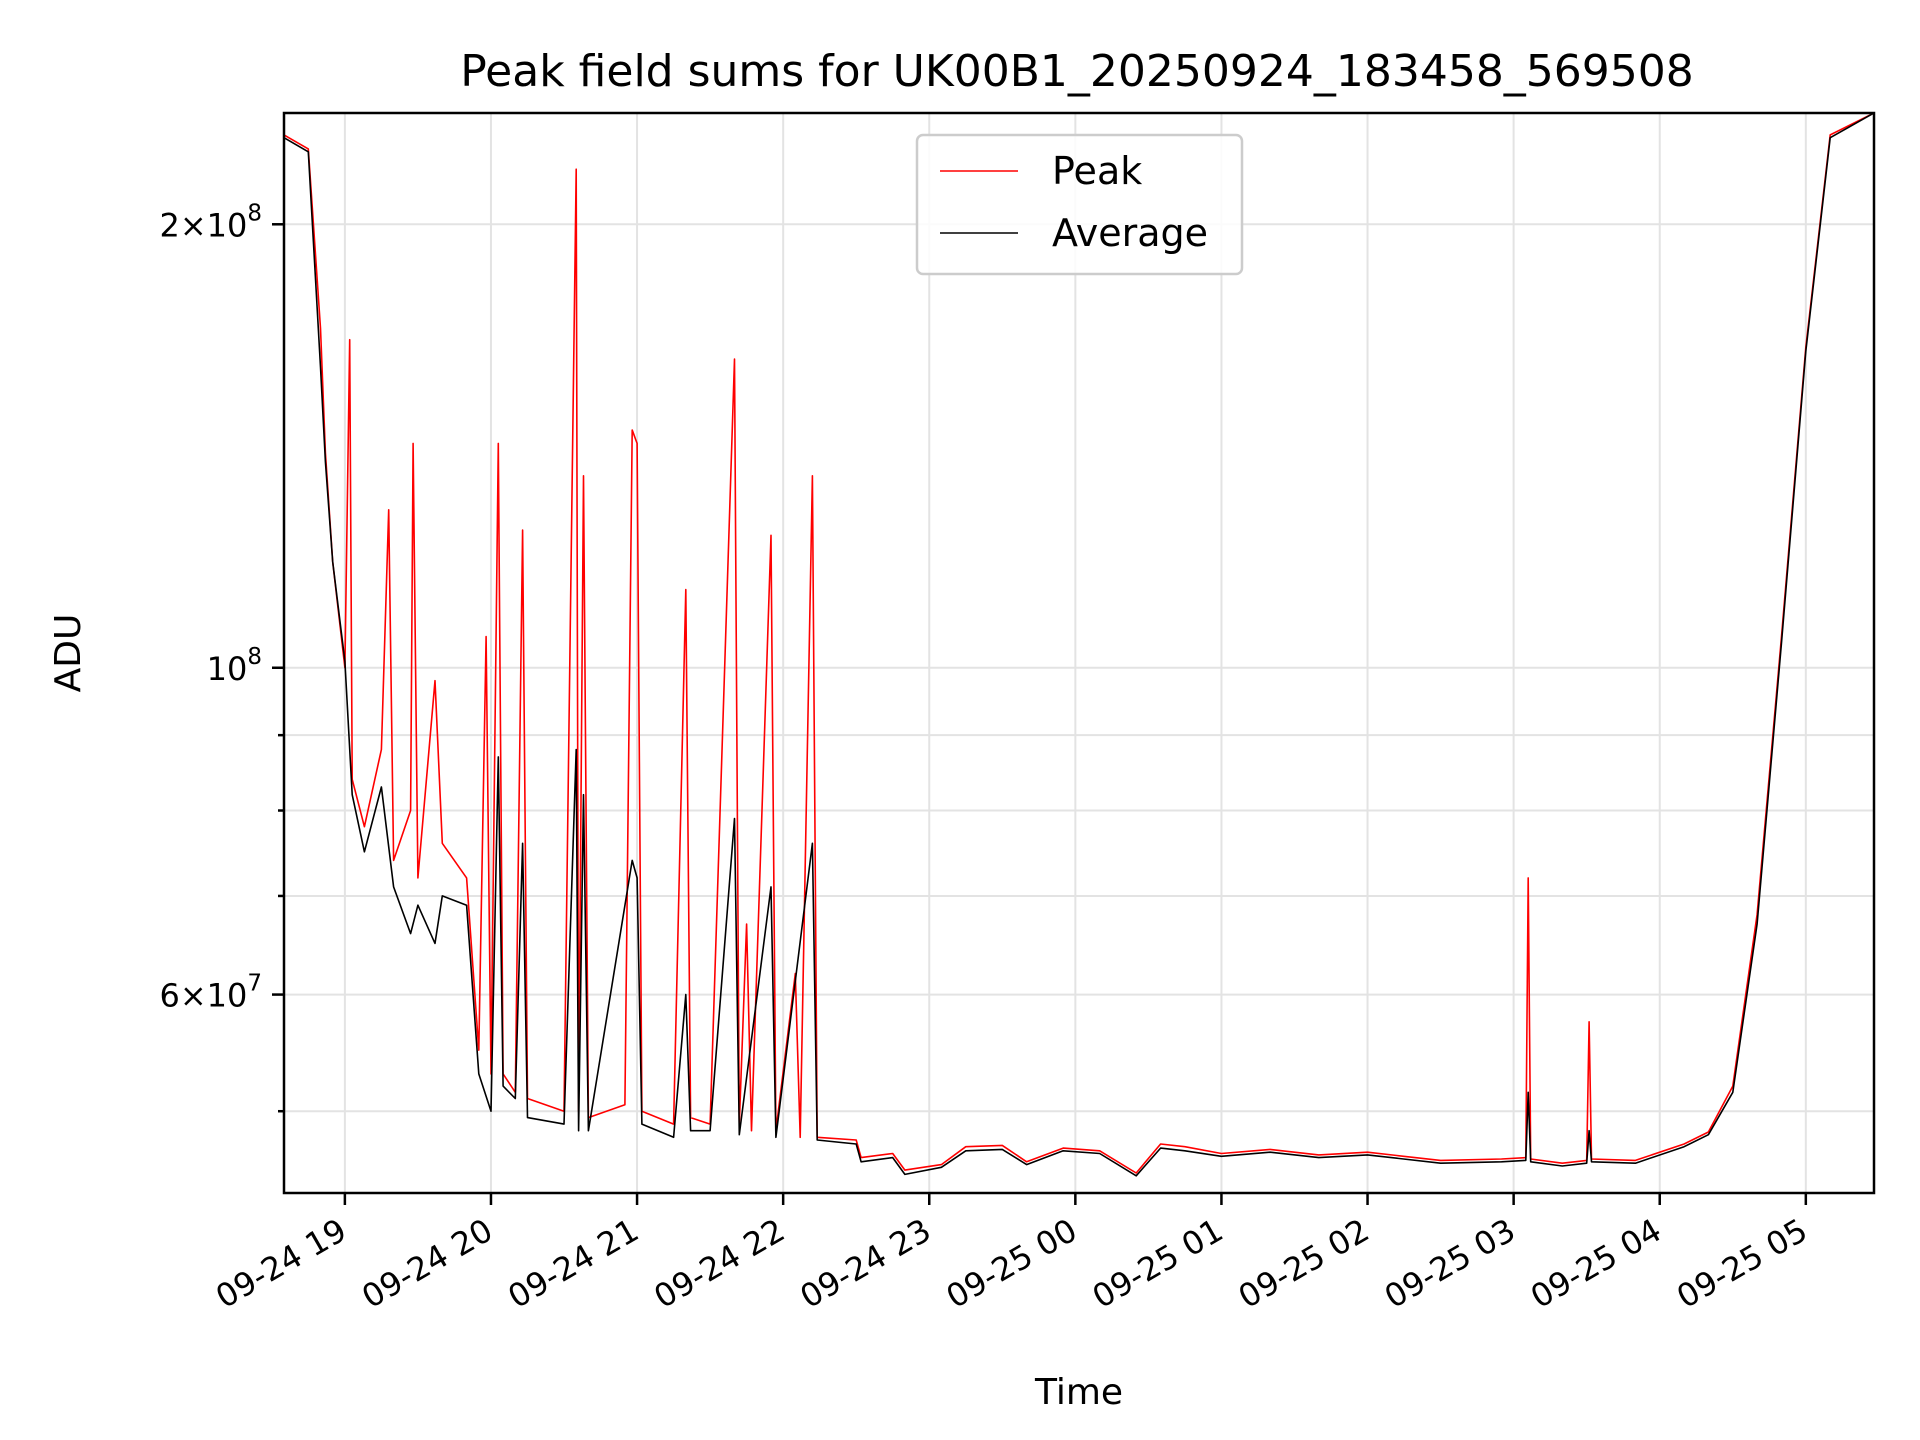  What do you see at coordinates (1097, 171) in the screenshot?
I see `legend-peak-label: Peak` at bounding box center [1097, 171].